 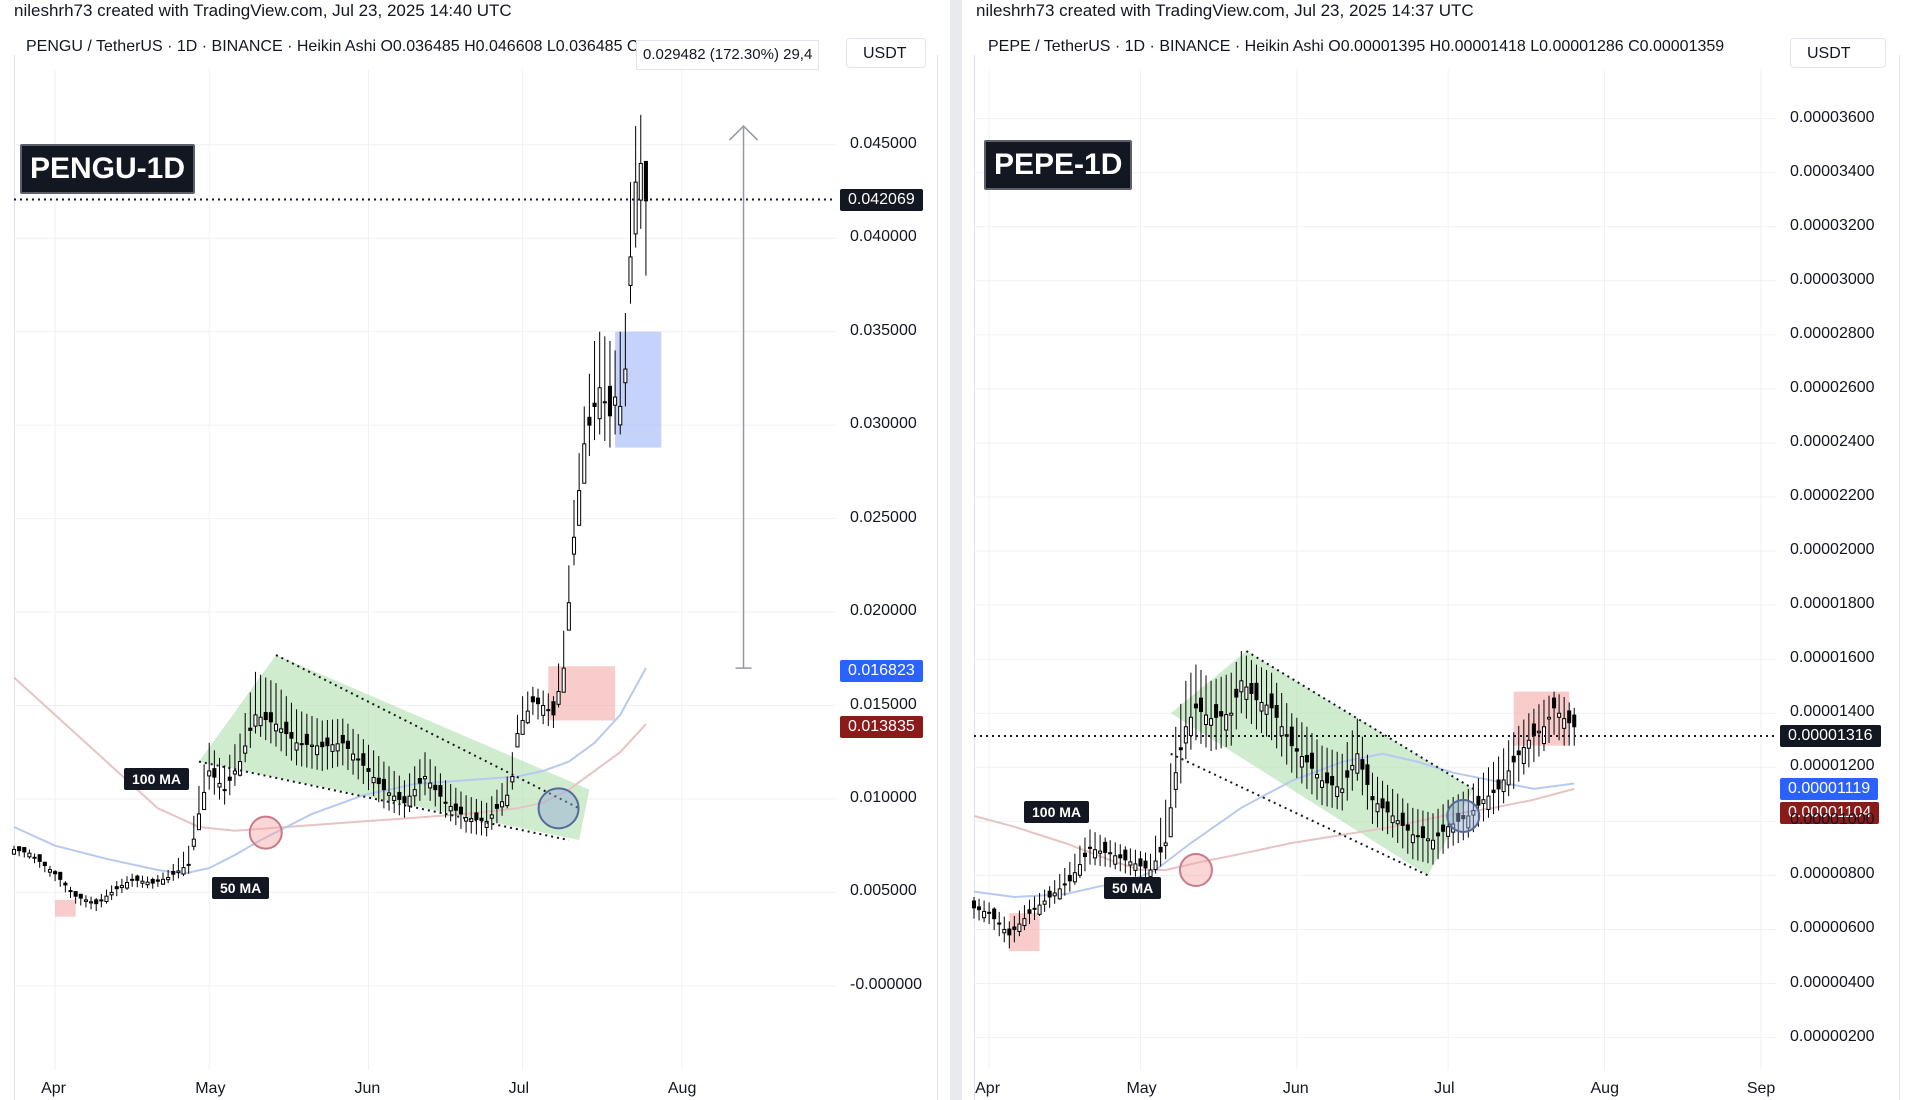 I want to click on y-tick-label: 0.010000, so click(x=883, y=797).